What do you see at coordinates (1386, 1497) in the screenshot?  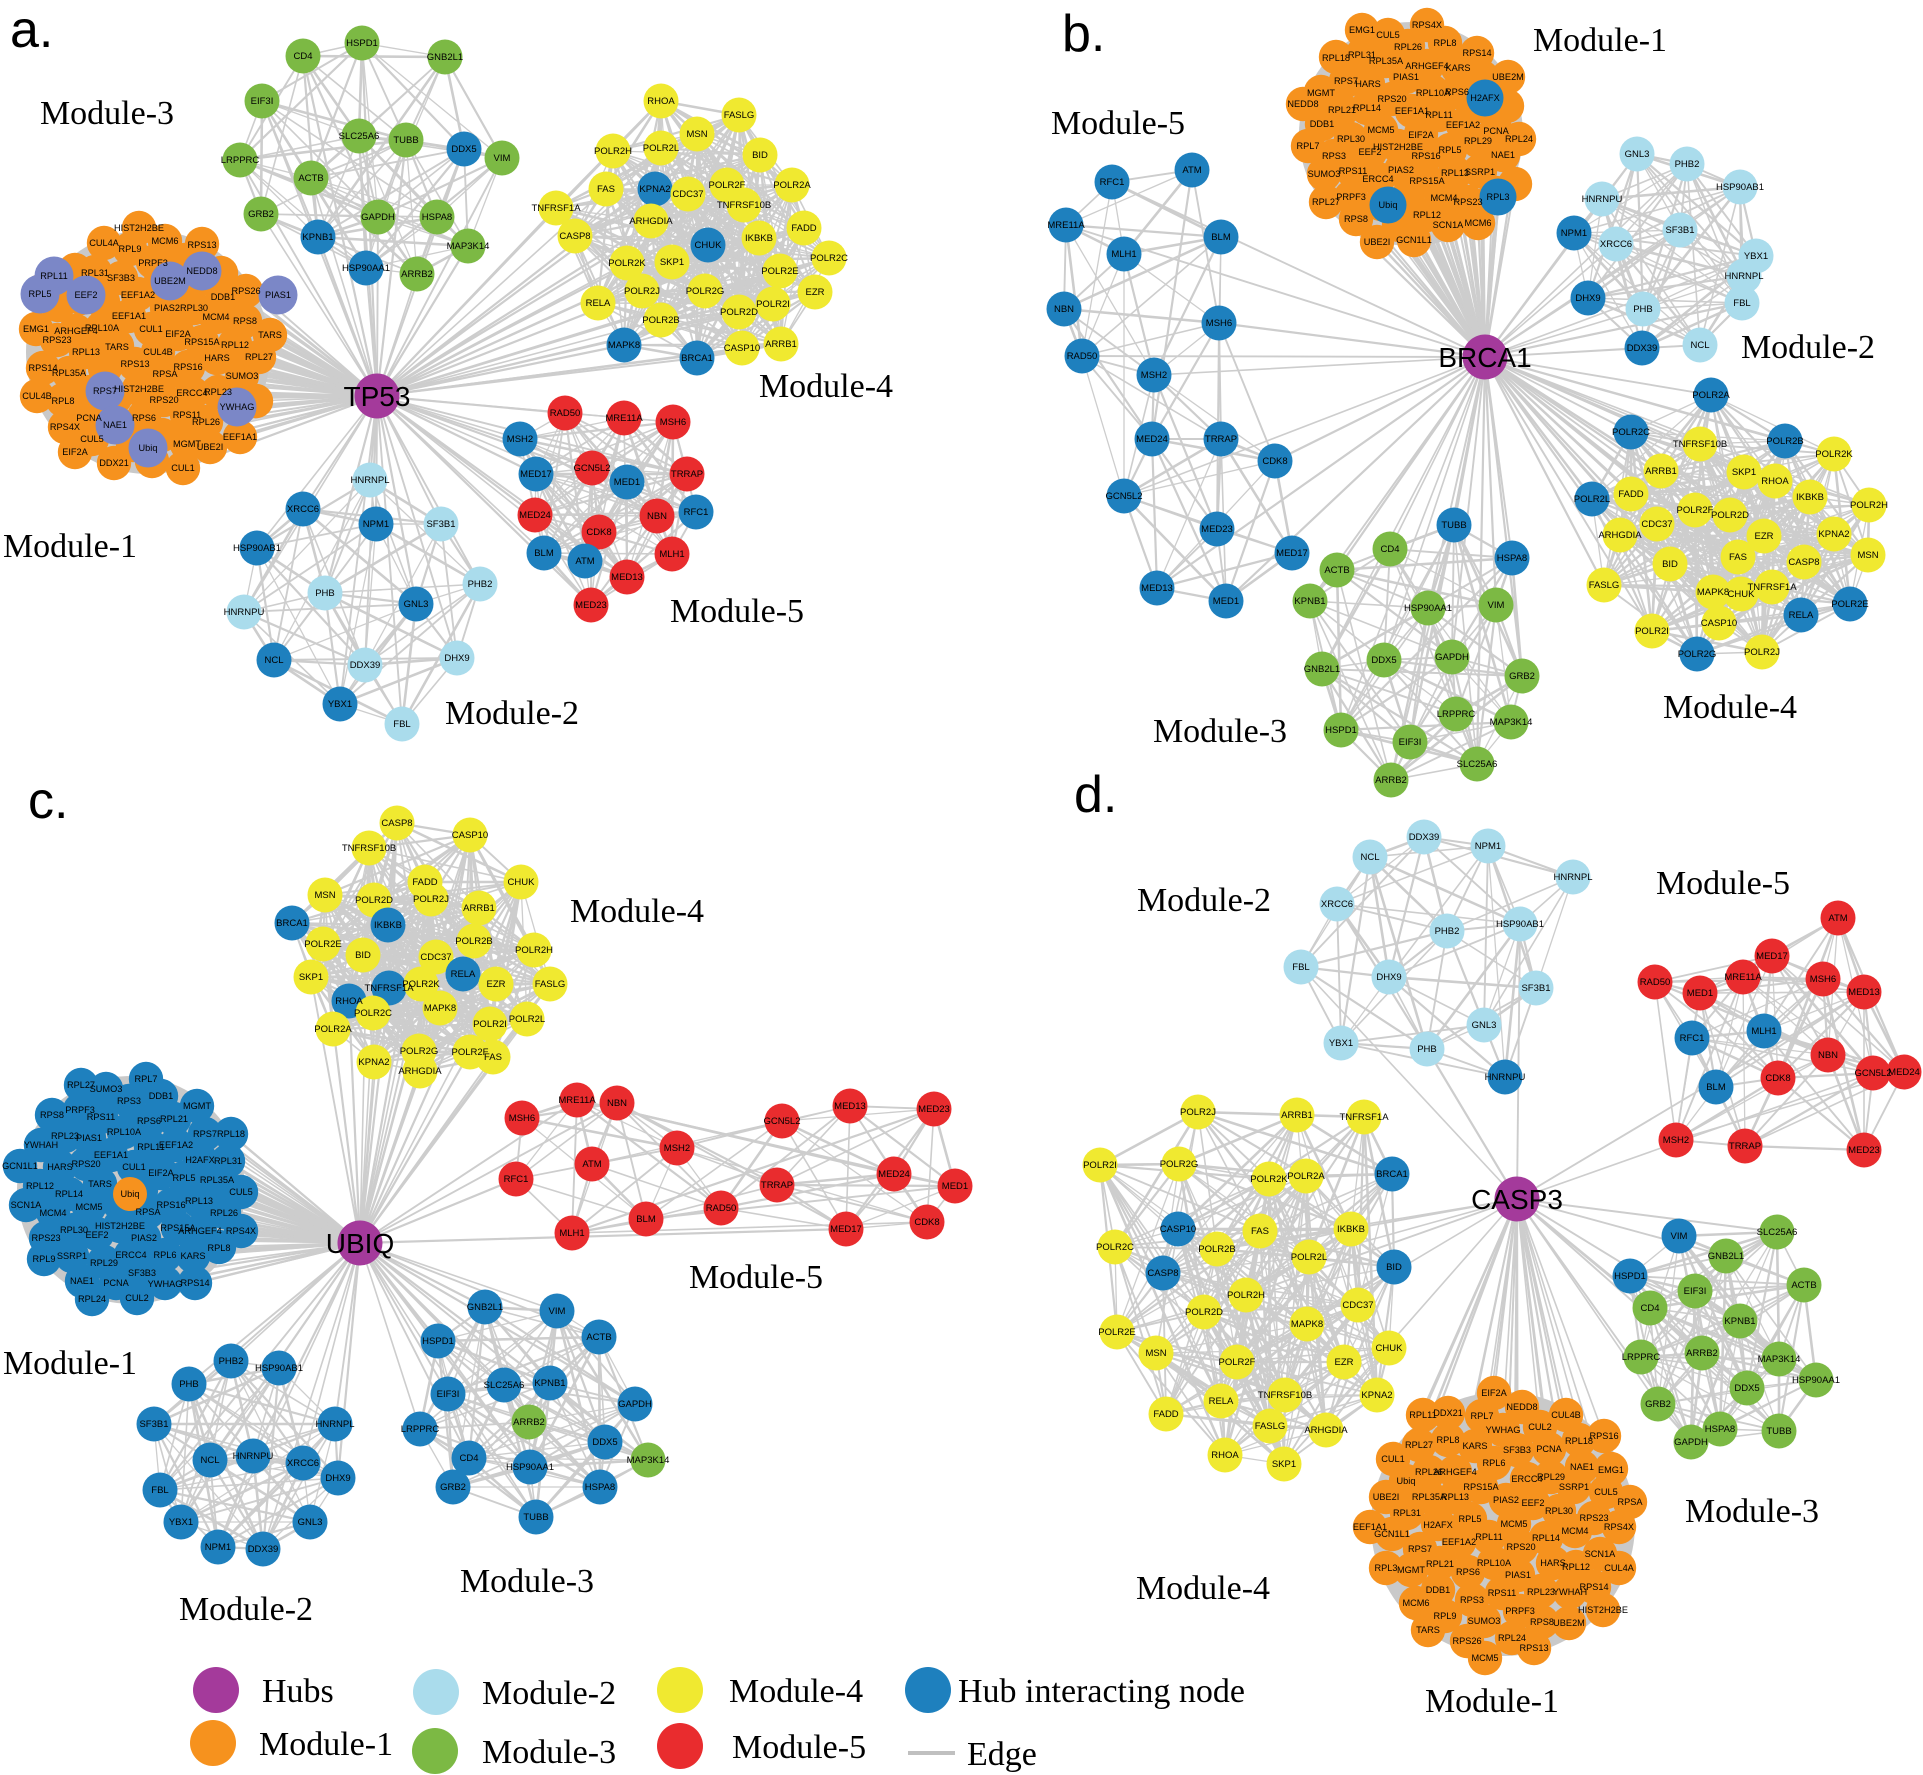 I see `svg-text: UBE2I` at bounding box center [1386, 1497].